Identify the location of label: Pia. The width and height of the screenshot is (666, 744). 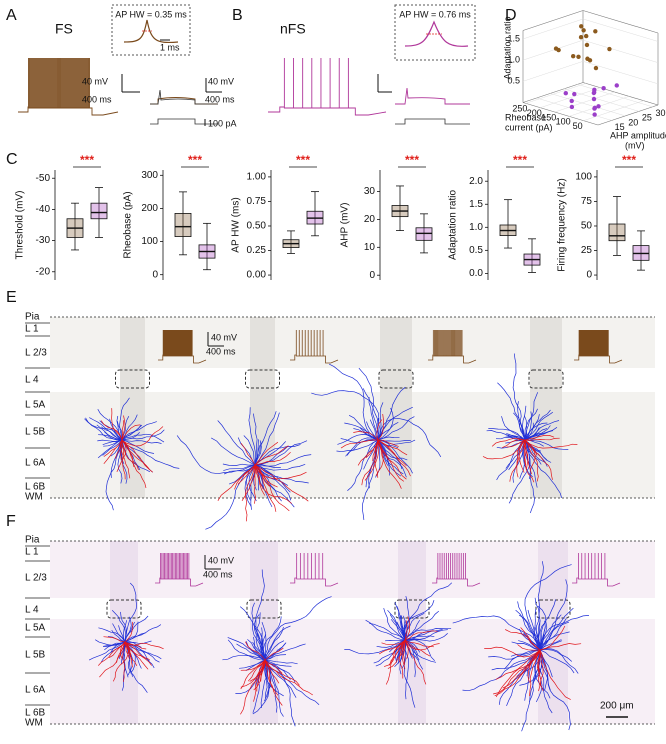
(32, 317).